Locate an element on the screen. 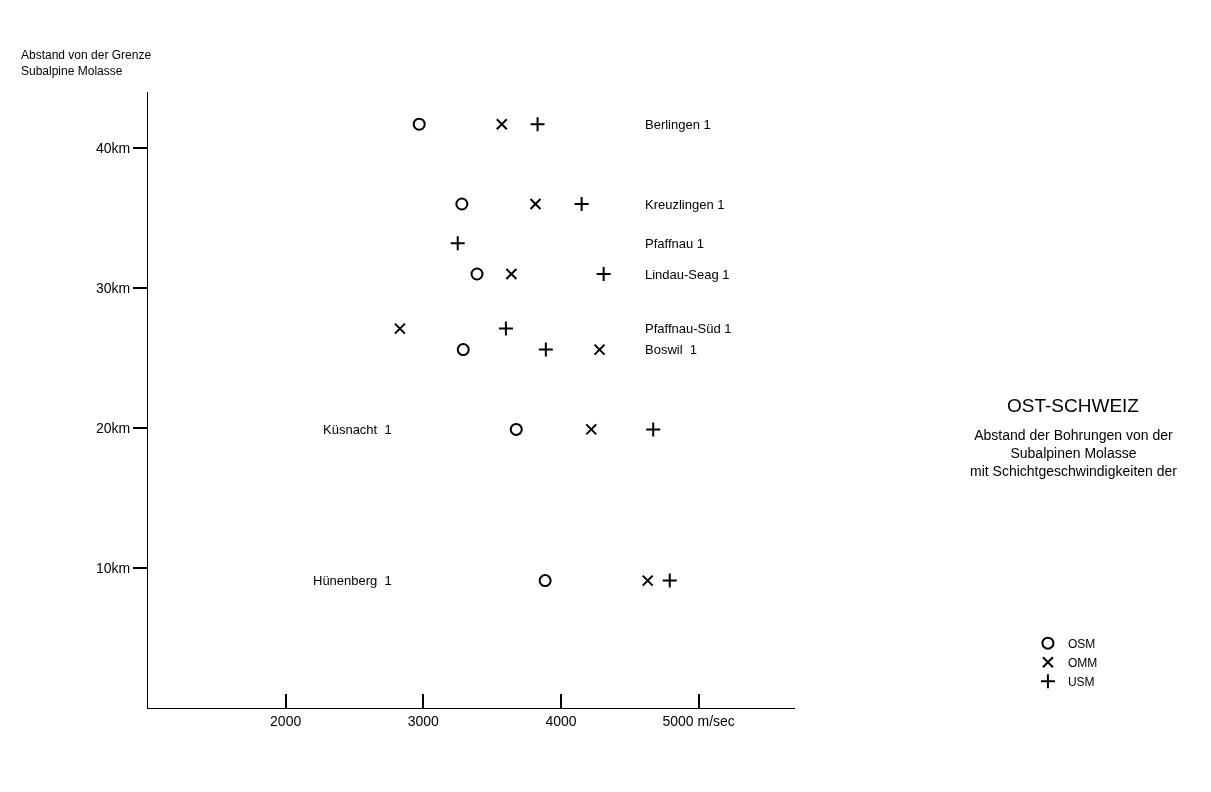 This screenshot has width=1211, height=792. x-tick-label: 5000 m/sec is located at coordinates (698, 720).